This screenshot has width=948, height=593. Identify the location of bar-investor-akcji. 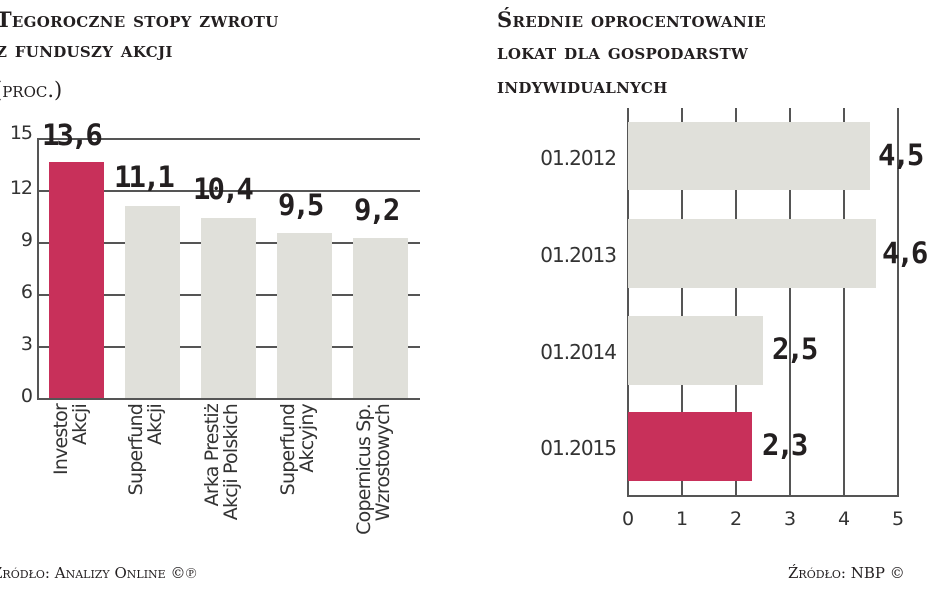
(76, 280).